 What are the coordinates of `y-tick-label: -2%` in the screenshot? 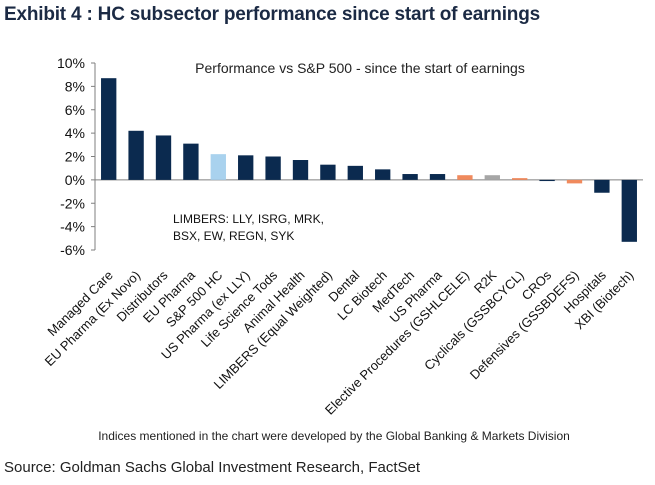 It's located at (72, 203).